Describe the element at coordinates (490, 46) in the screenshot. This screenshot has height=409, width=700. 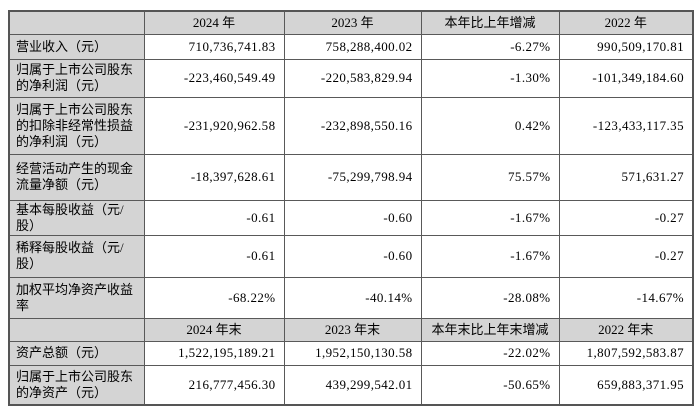
I see `value-change: -6.27%` at that location.